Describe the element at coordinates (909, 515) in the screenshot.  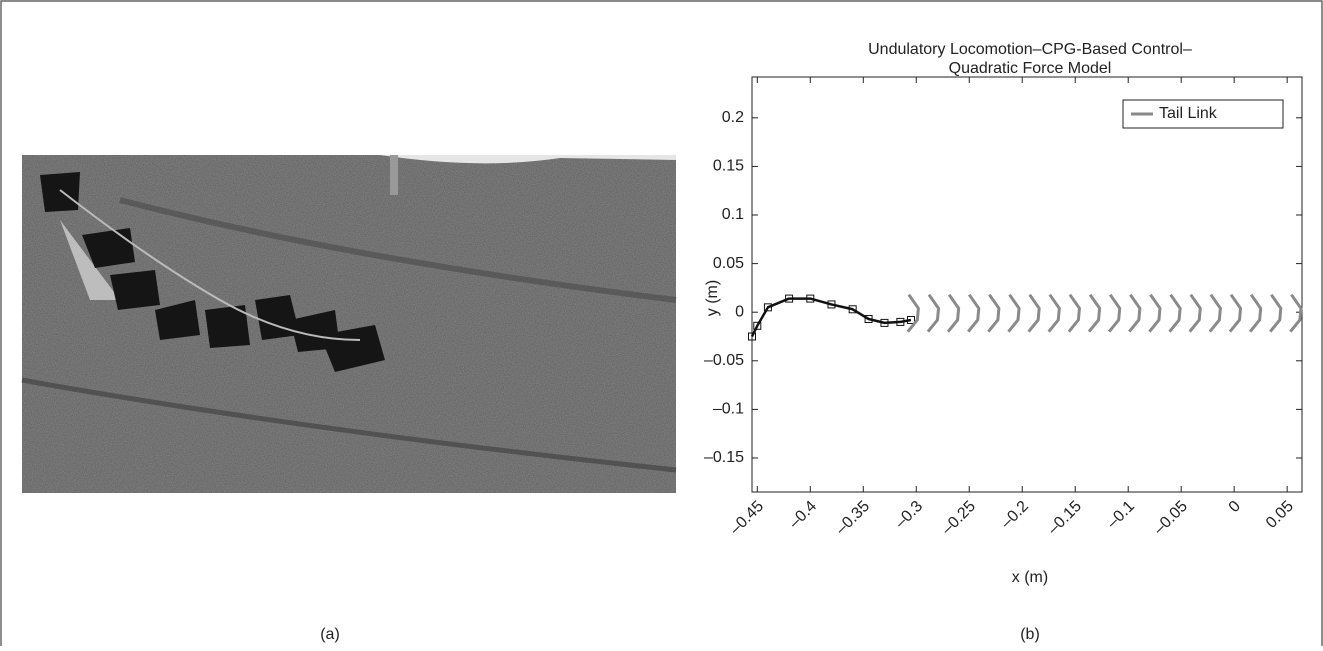
I see `x-tick-label: –0.3` at that location.